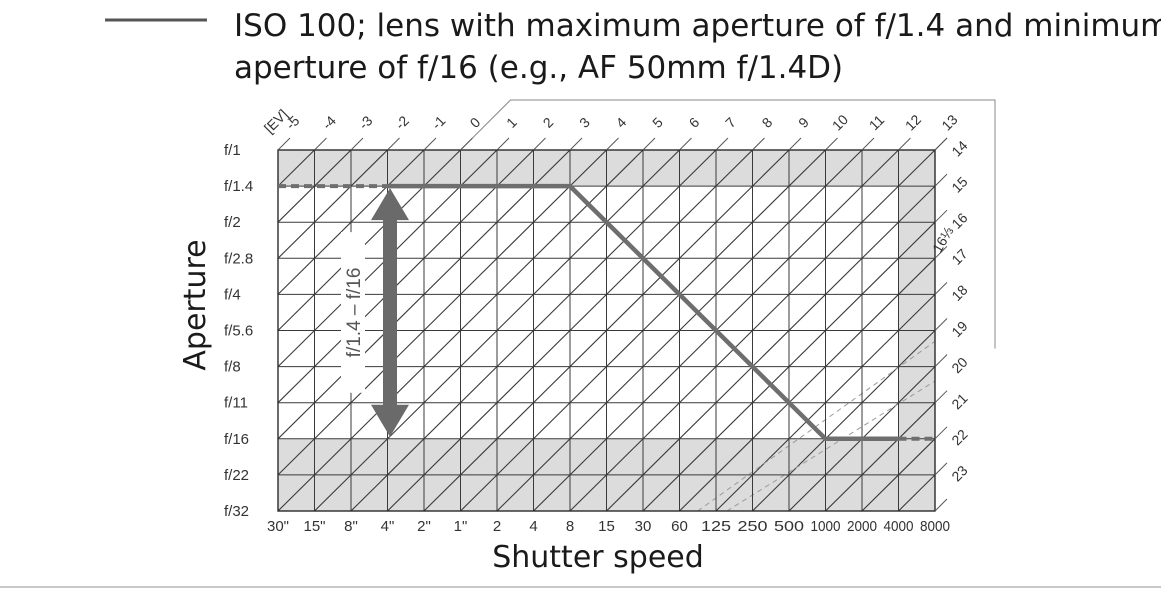 This screenshot has height=590, width=1161. I want to click on y-tick-label: f/5.6, so click(238, 331).